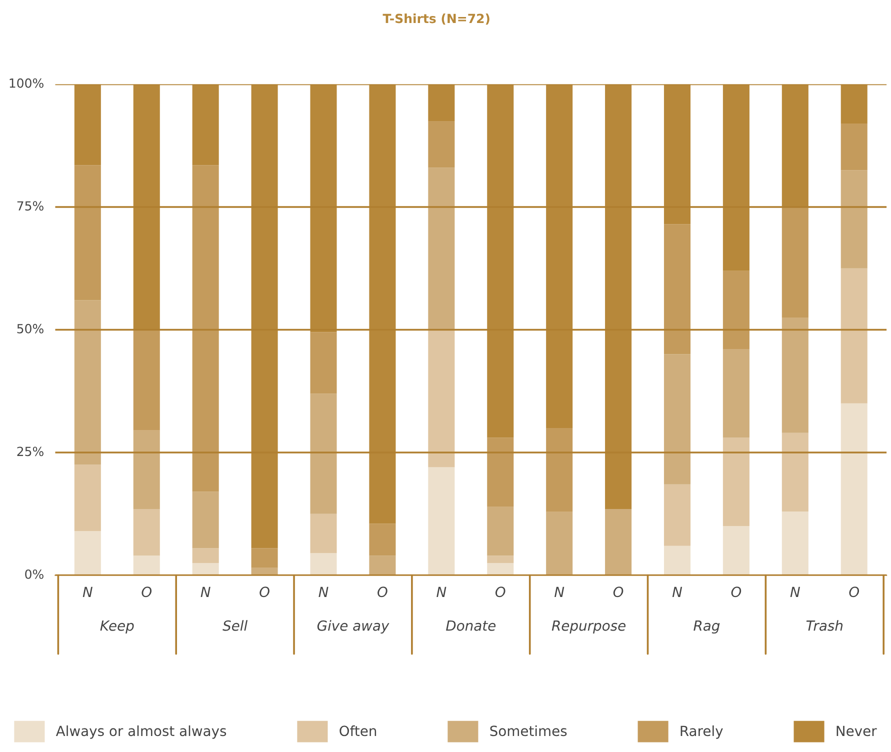  What do you see at coordinates (358, 730) in the screenshot?
I see `legend-label: Often` at bounding box center [358, 730].